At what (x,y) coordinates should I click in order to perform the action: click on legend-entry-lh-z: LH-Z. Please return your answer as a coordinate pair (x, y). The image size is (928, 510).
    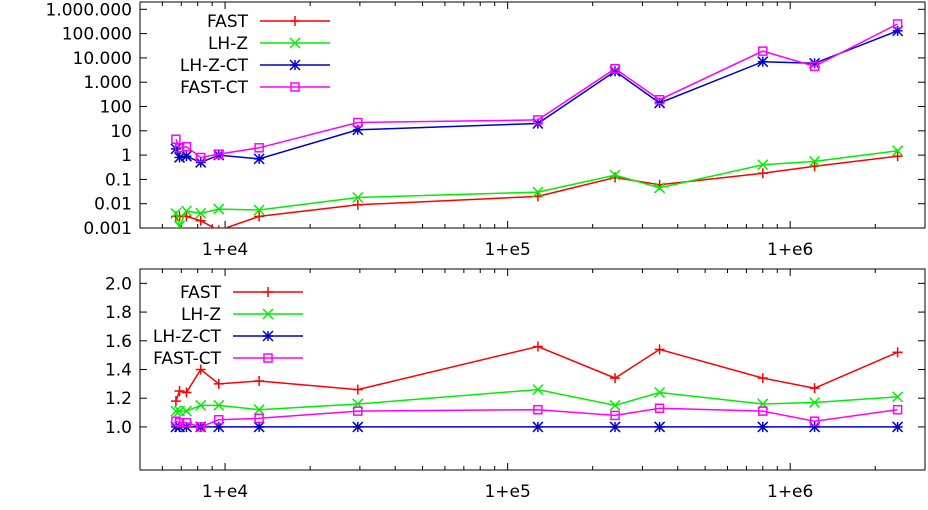
    Looking at the image, I should click on (242, 315).